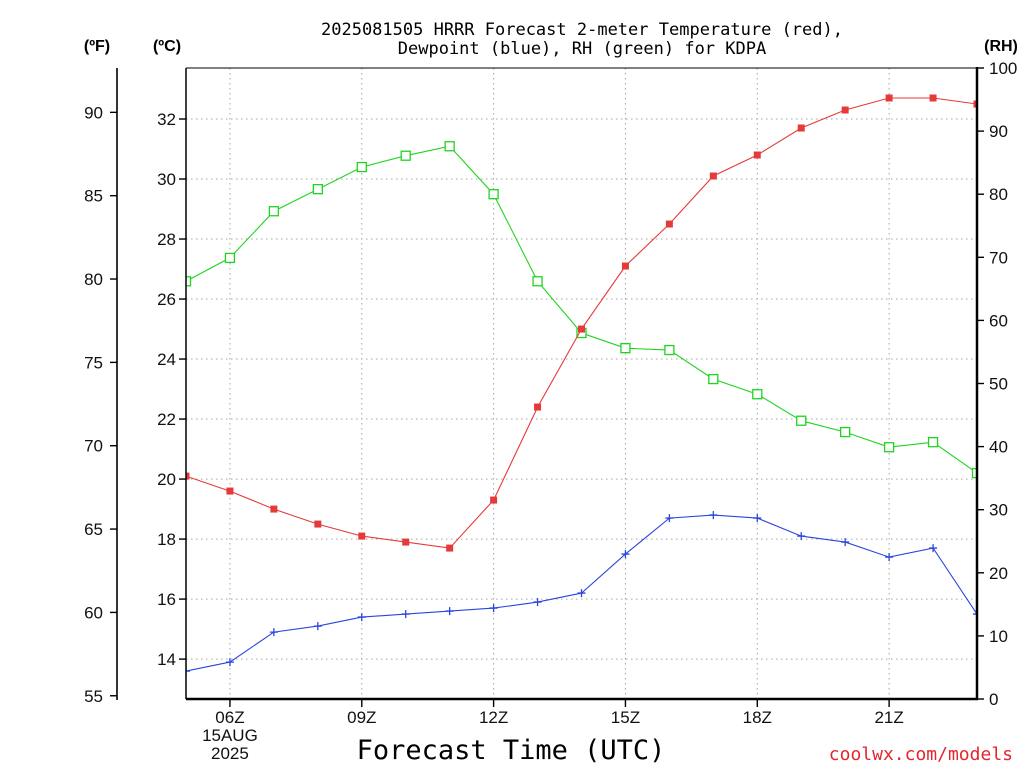  Describe the element at coordinates (166, 599) in the screenshot. I see `celsius-tick-label: 16` at that location.